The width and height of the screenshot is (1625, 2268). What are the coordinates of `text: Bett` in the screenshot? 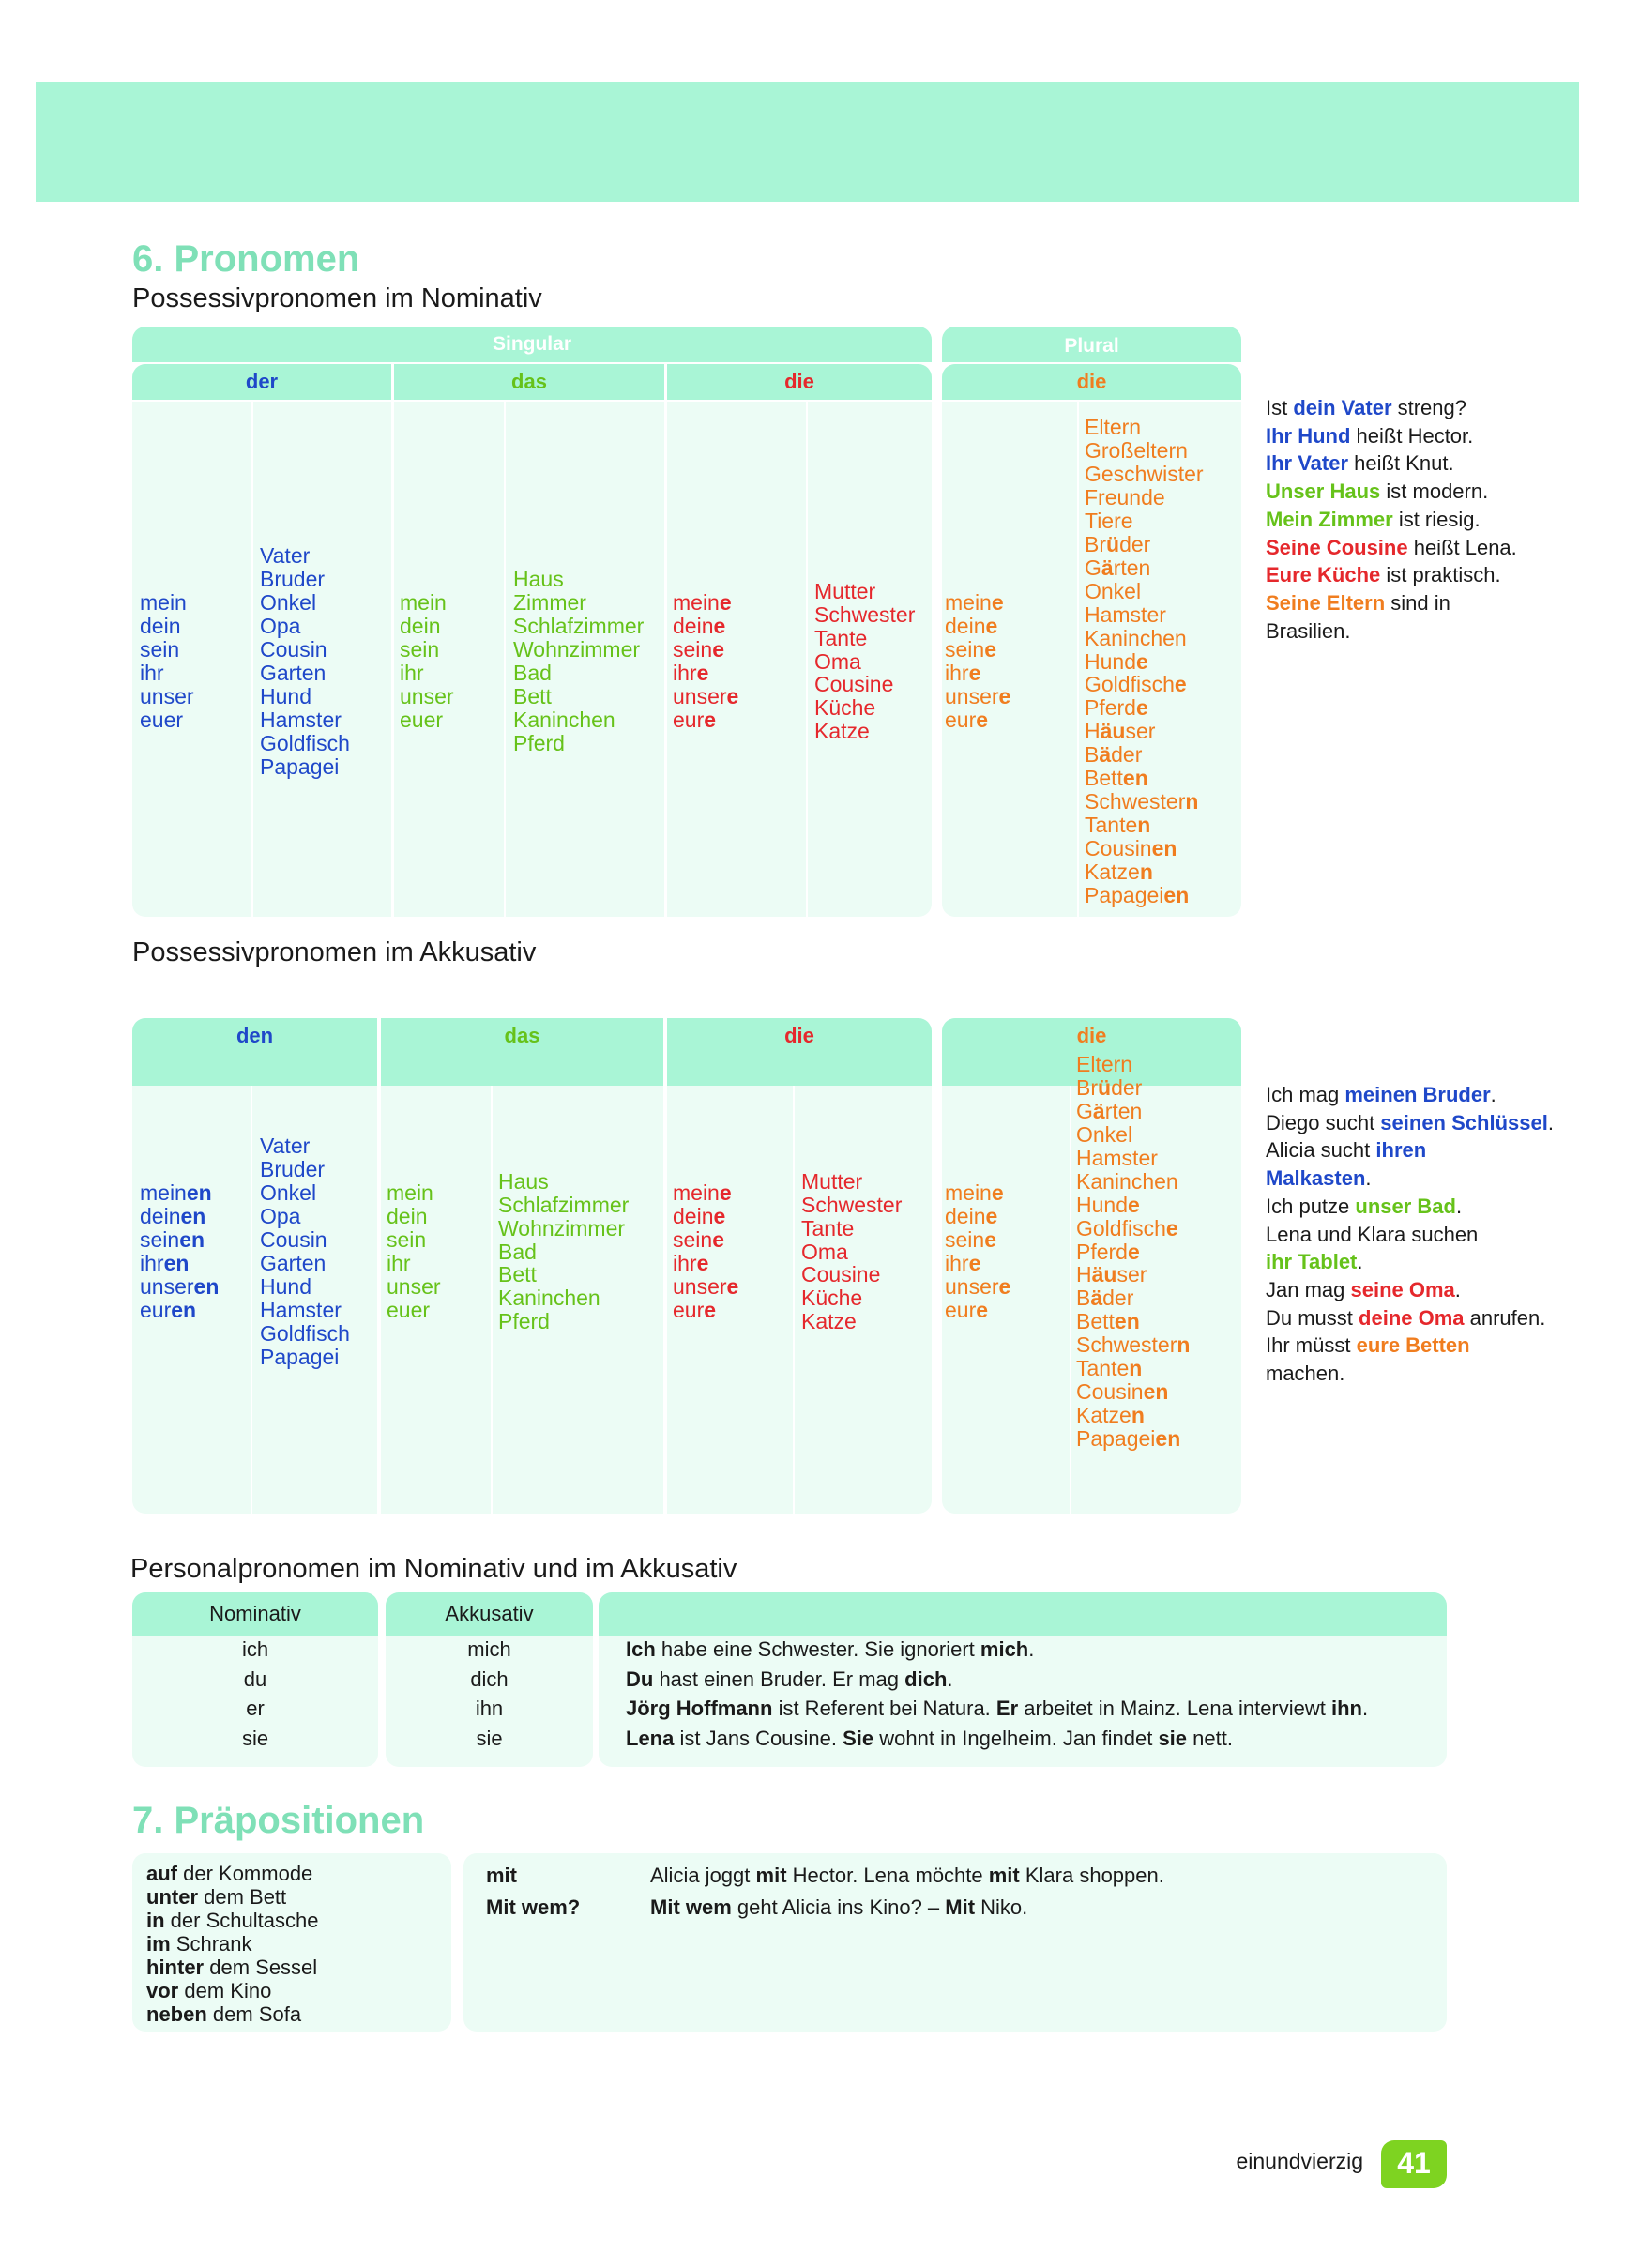 It's located at (1104, 778).